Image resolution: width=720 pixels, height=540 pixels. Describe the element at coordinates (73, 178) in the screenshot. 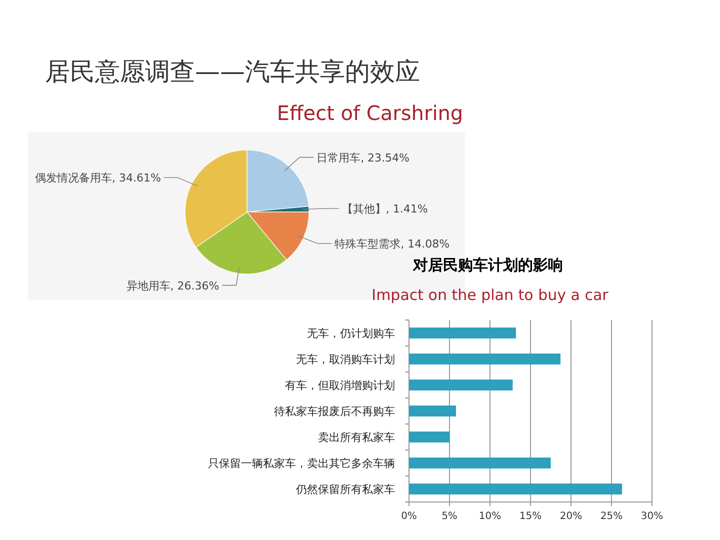

I see `slice-label: 偶发情况备用车` at that location.